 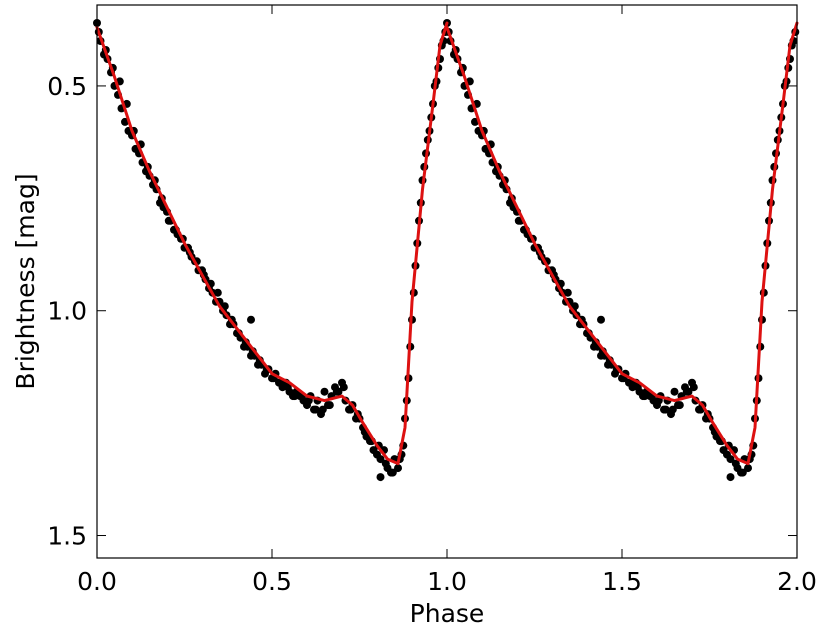 I want to click on x-tick-label: 0.0, so click(x=97, y=581).